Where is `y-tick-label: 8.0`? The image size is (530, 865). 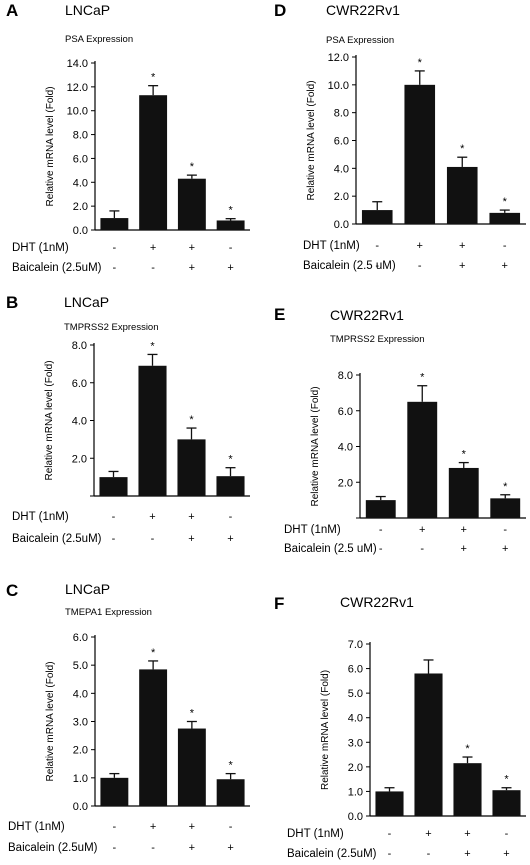
y-tick-label: 8.0 is located at coordinates (341, 114).